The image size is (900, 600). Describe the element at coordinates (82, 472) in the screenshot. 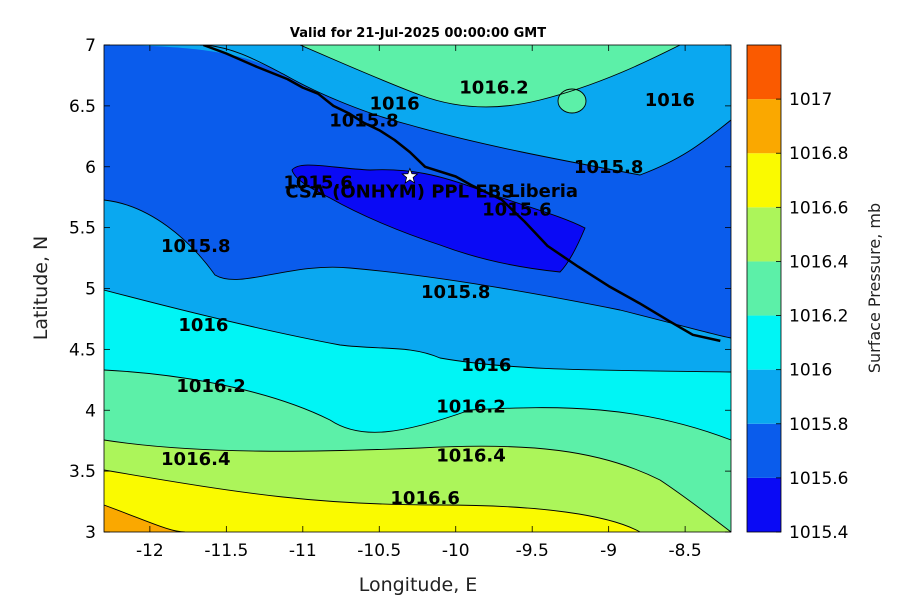

I see `y-tick-label: 3.5` at that location.